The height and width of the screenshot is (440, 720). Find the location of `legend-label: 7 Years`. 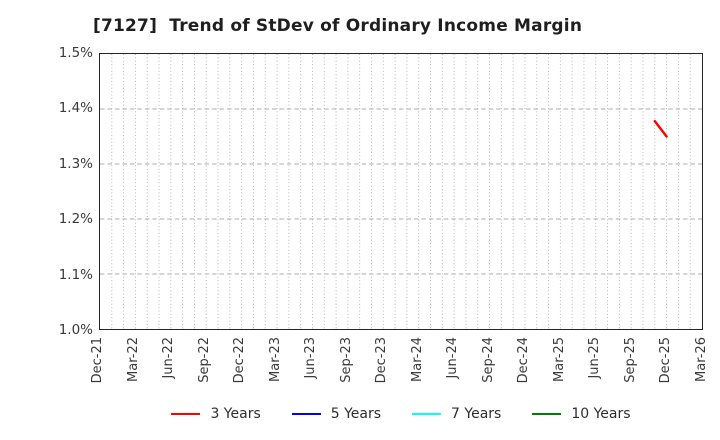

legend-label: 7 Years is located at coordinates (476, 414).